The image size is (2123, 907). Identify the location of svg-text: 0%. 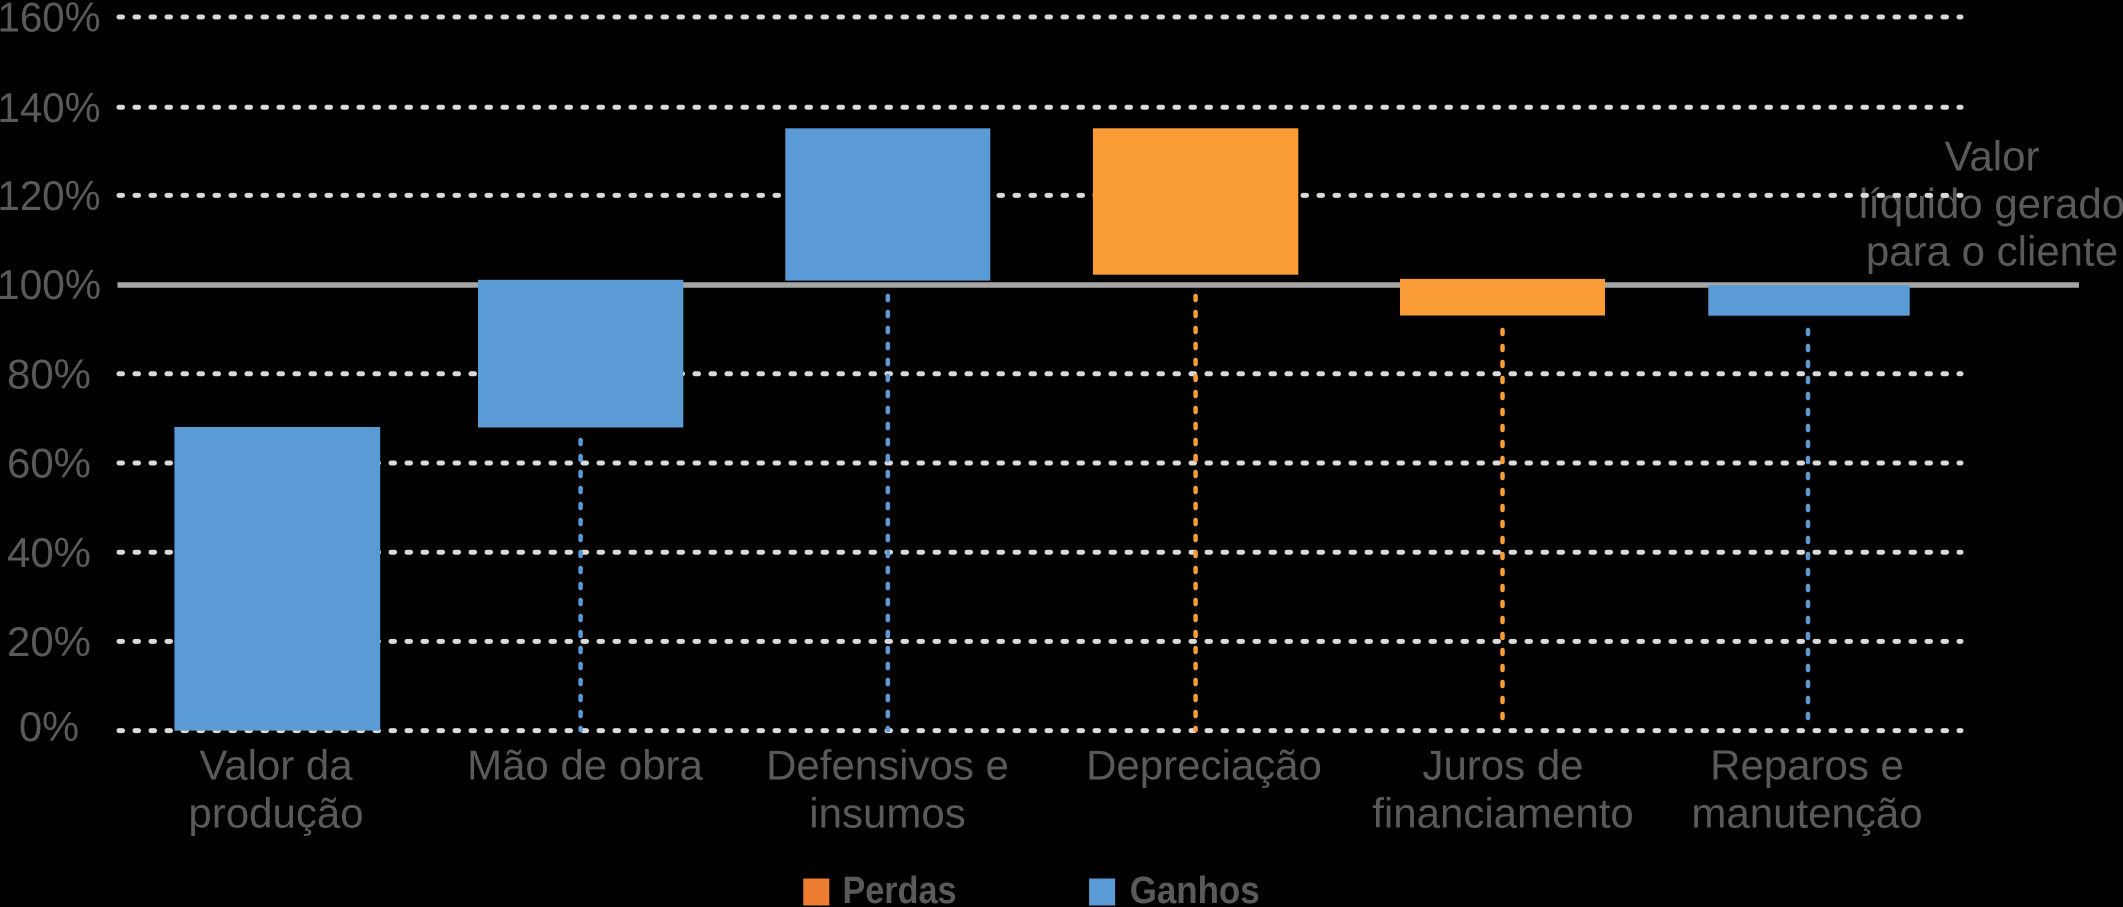
(49, 726).